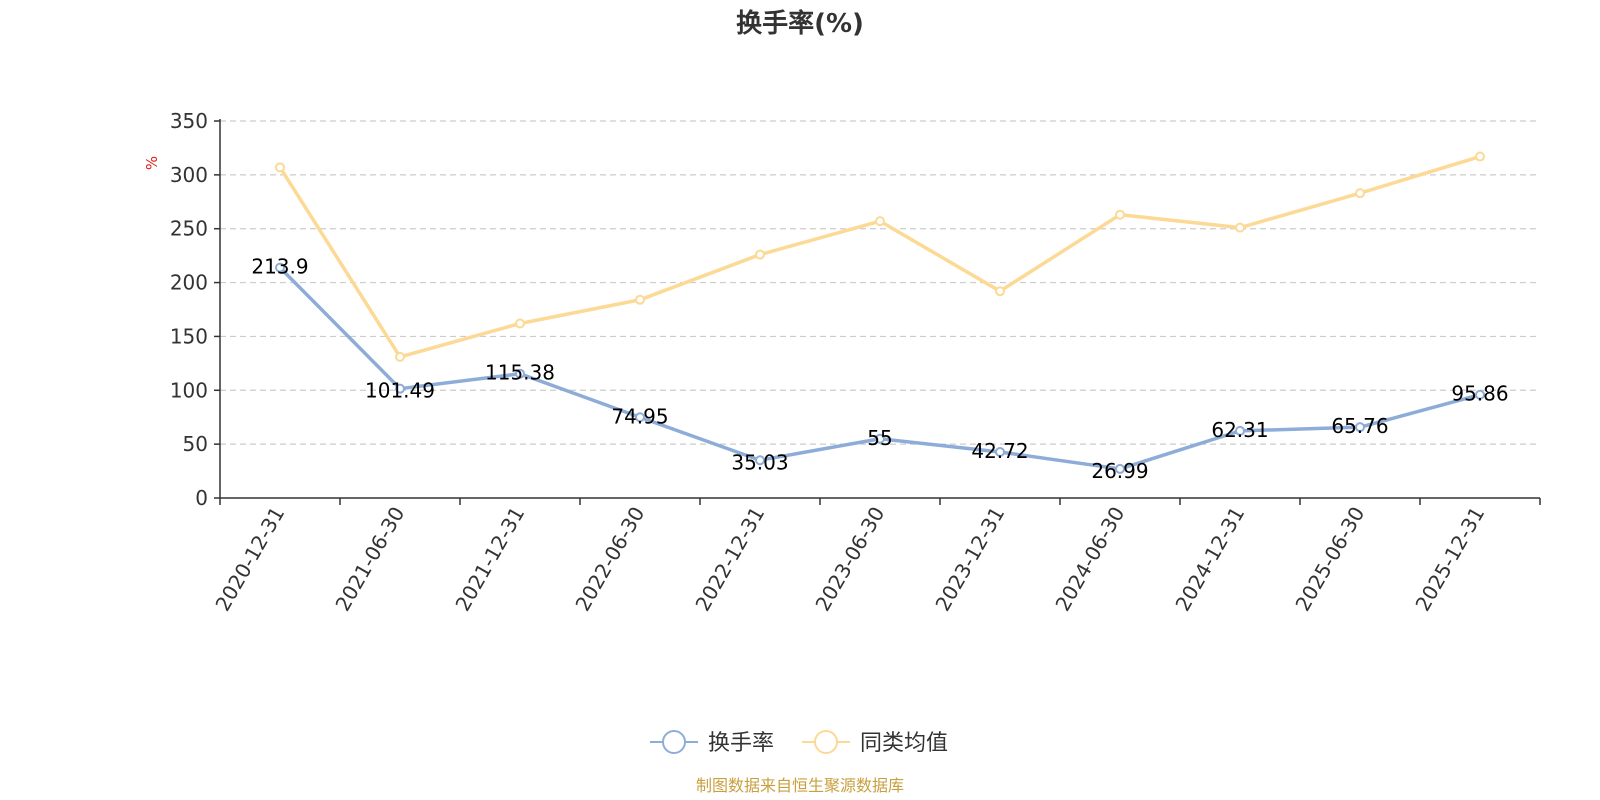 This screenshot has height=800, width=1600. I want to click on data-label: 26.99, so click(1119, 471).